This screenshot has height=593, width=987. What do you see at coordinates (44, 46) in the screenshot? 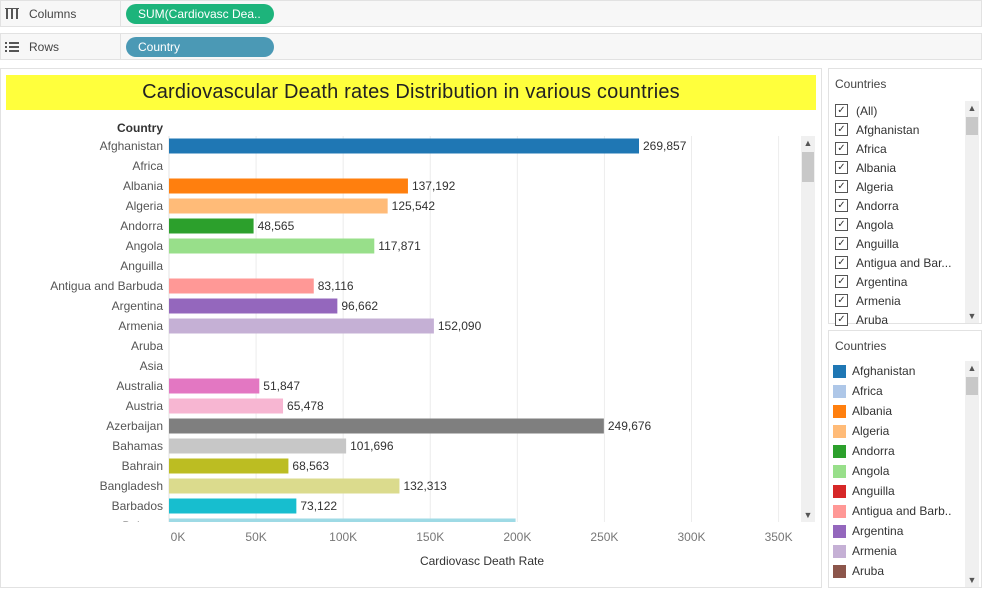
I see `rows-label: Rows` at bounding box center [44, 46].